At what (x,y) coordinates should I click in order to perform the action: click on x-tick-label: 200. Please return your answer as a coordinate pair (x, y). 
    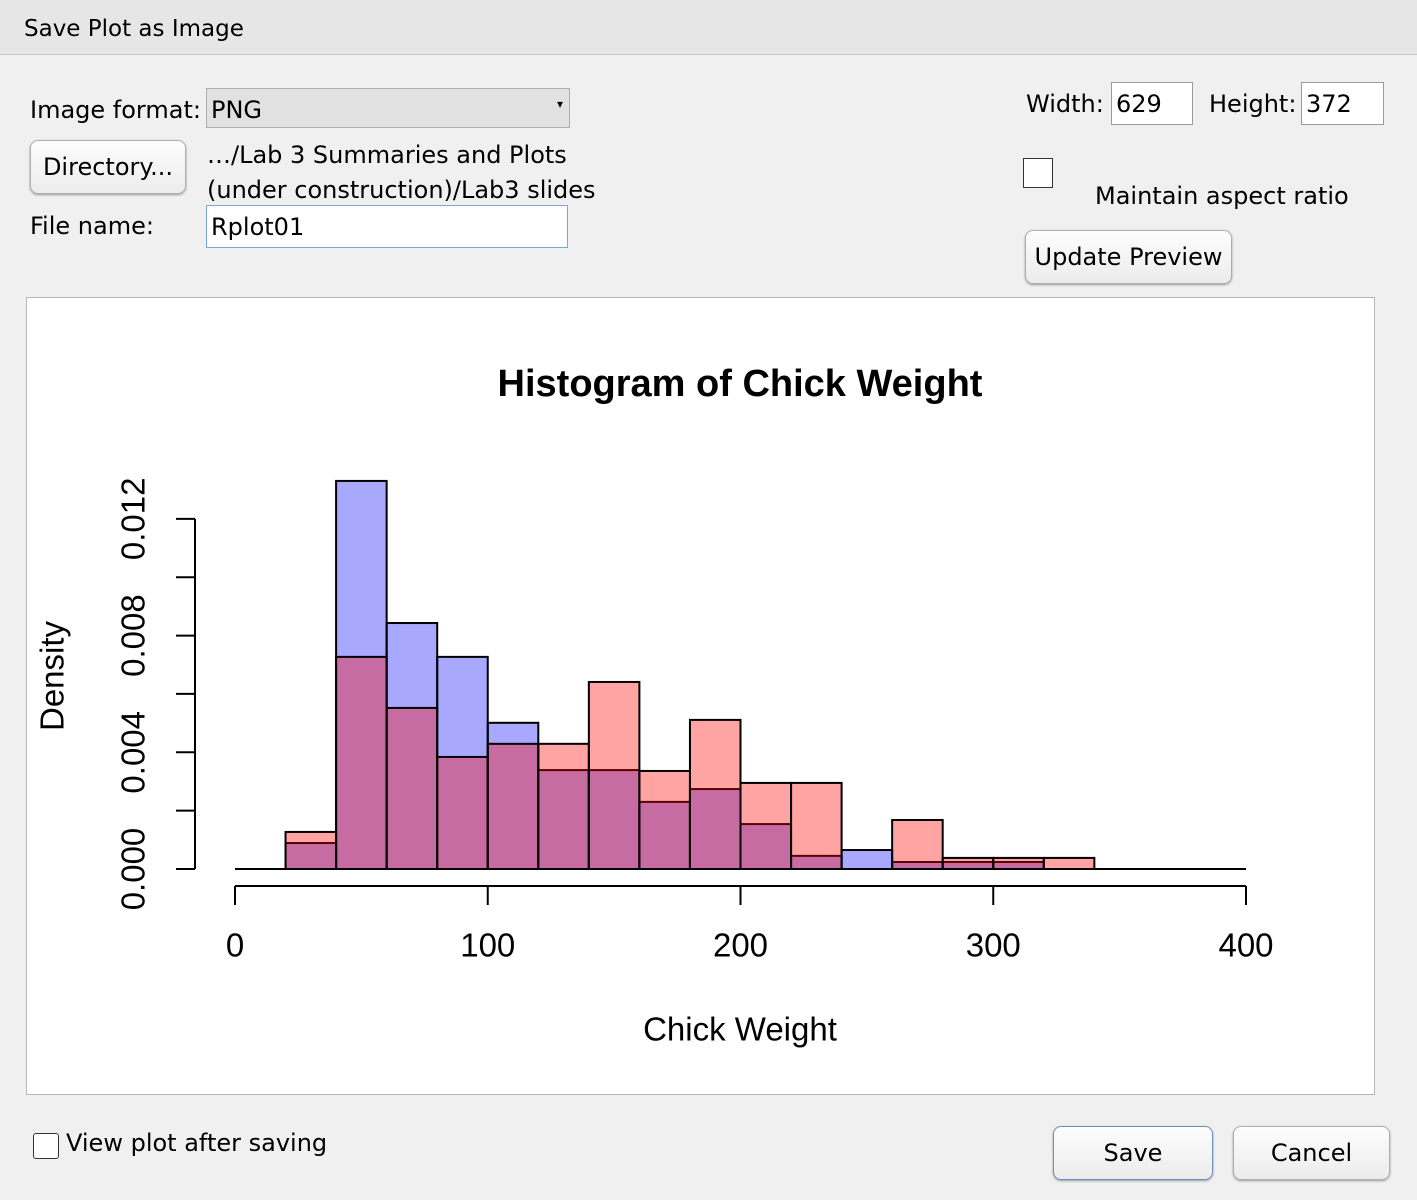
    Looking at the image, I should click on (740, 945).